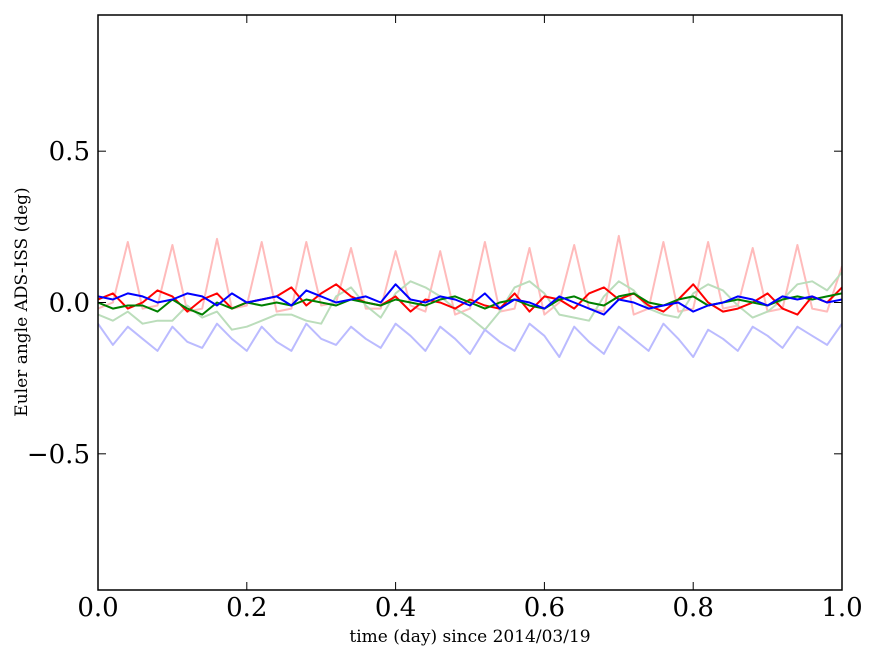 This screenshot has height=662, width=875. Describe the element at coordinates (69, 152) in the screenshot. I see `y-tick-label: 0.5` at that location.